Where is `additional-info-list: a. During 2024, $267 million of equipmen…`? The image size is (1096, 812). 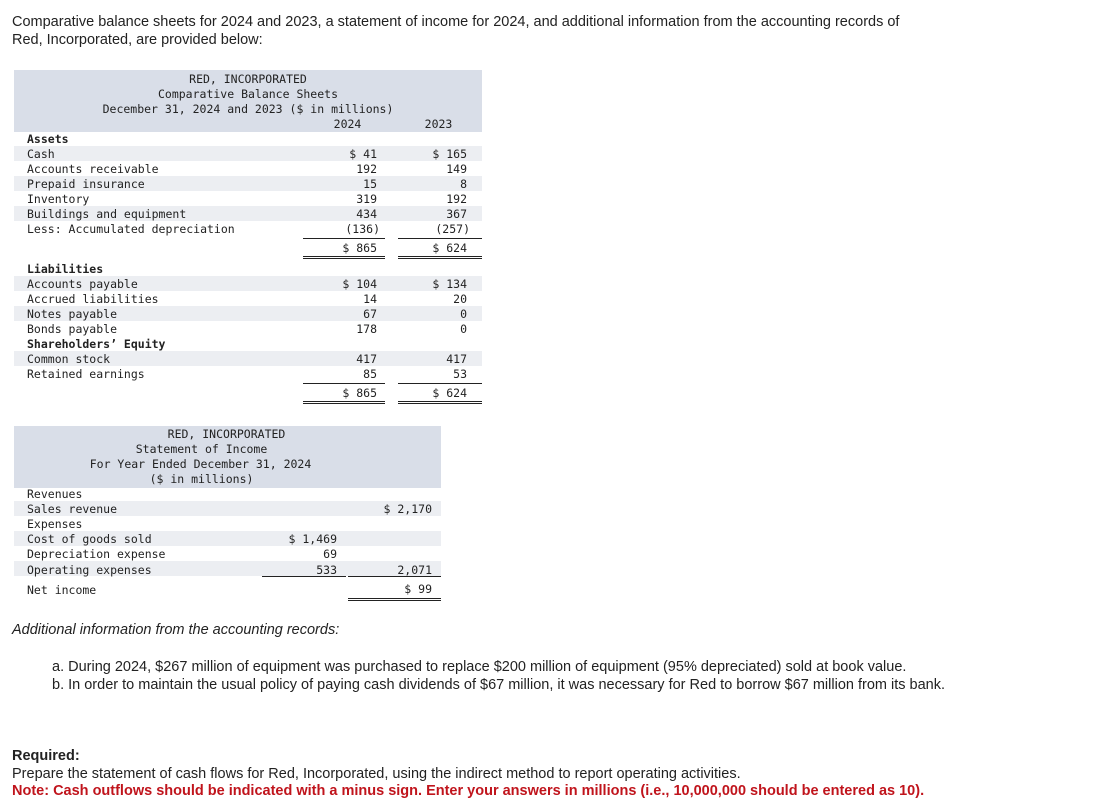 additional-info-list: a. During 2024, $267 million of equipmen… is located at coordinates (502, 676).